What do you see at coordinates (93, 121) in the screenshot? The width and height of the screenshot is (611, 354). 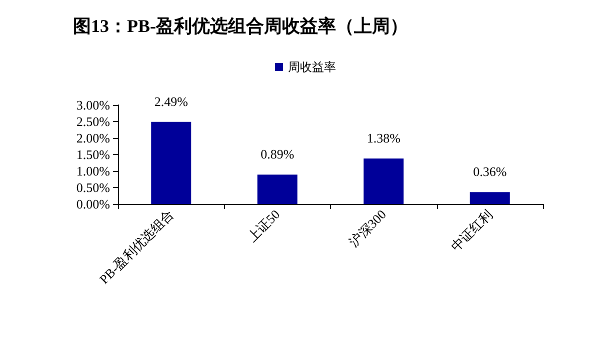 I see `y-tick-label: 2.50%` at bounding box center [93, 121].